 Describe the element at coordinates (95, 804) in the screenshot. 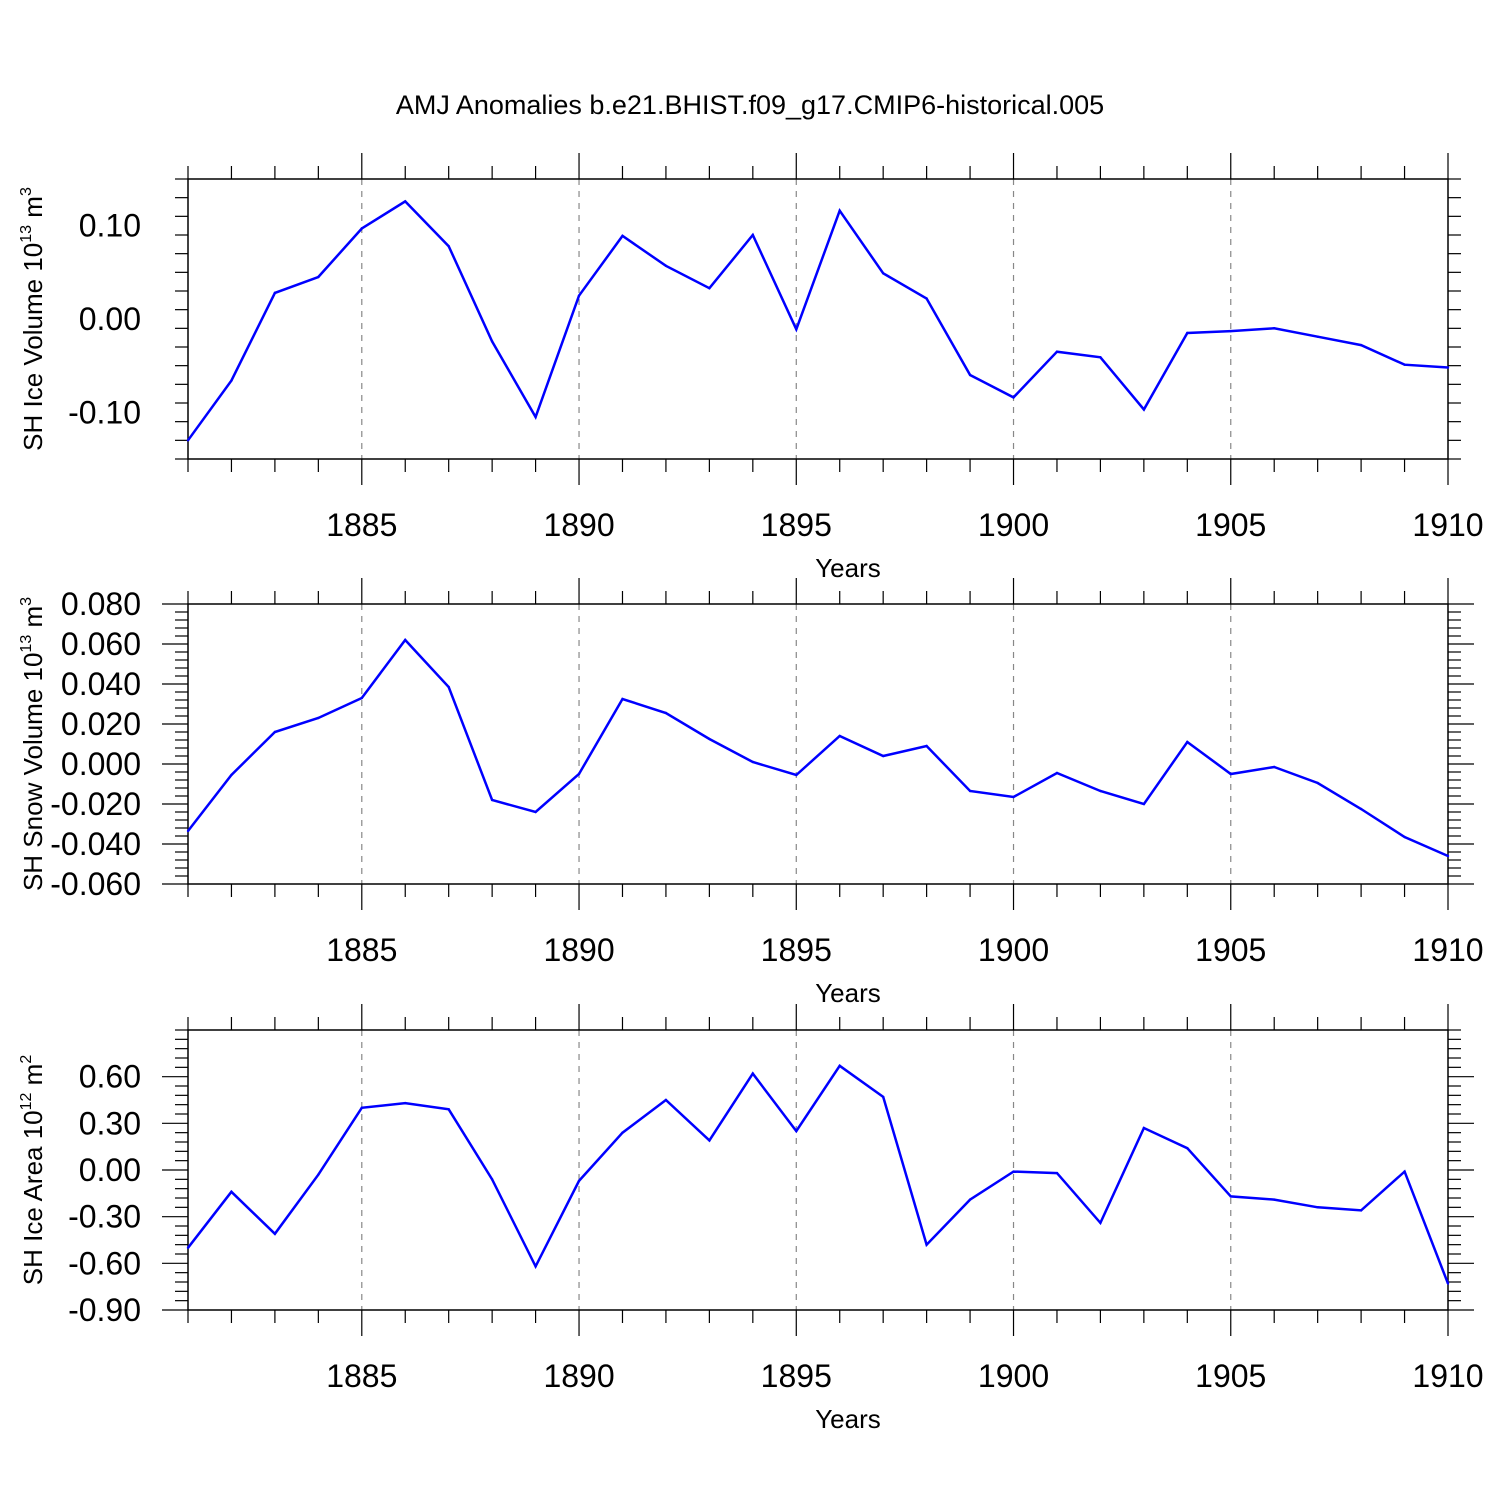

I see `y-tick-label: -0.020` at that location.